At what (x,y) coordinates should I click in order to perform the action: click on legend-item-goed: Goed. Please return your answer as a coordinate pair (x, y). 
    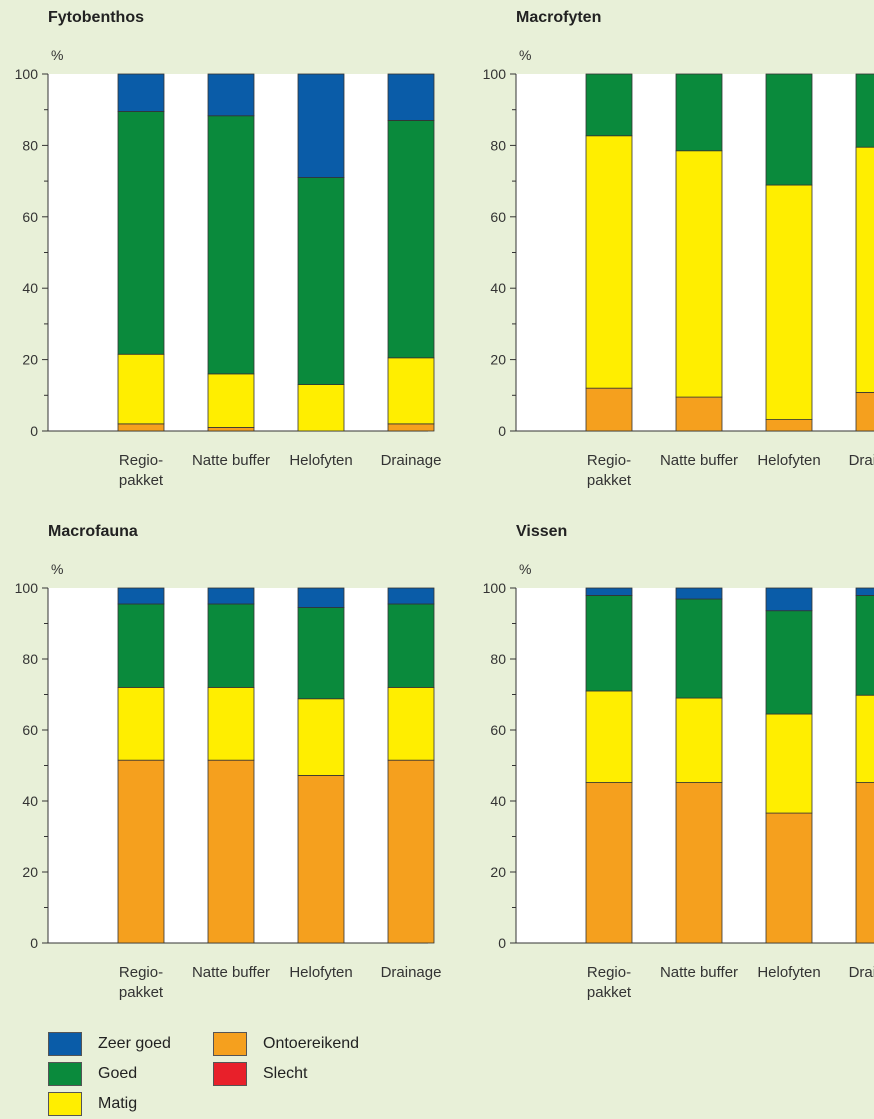
    Looking at the image, I should click on (92, 1074).